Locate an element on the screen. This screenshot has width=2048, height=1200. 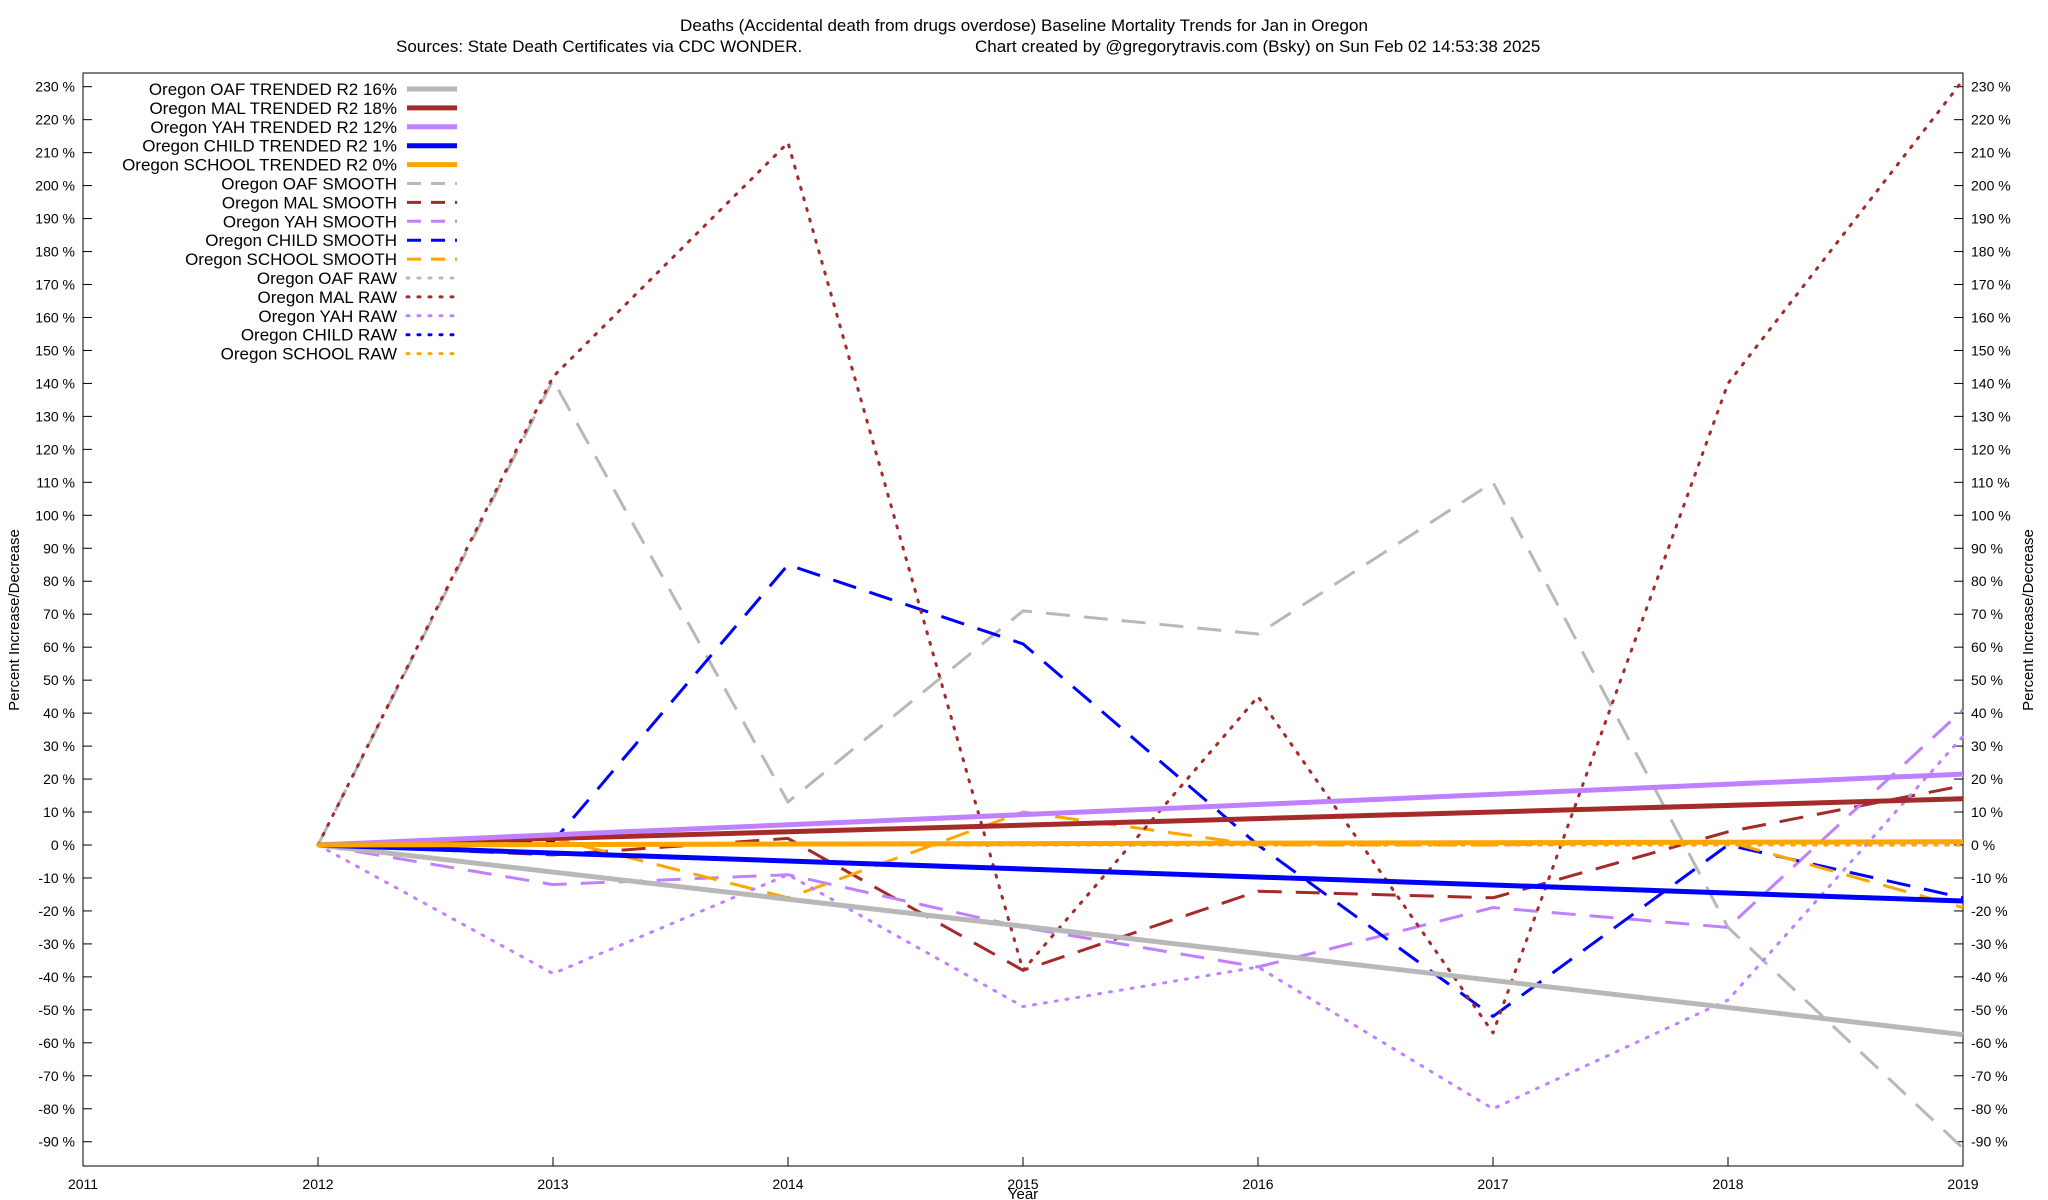
y-tick-label-right: 90 % is located at coordinates (1987, 548).